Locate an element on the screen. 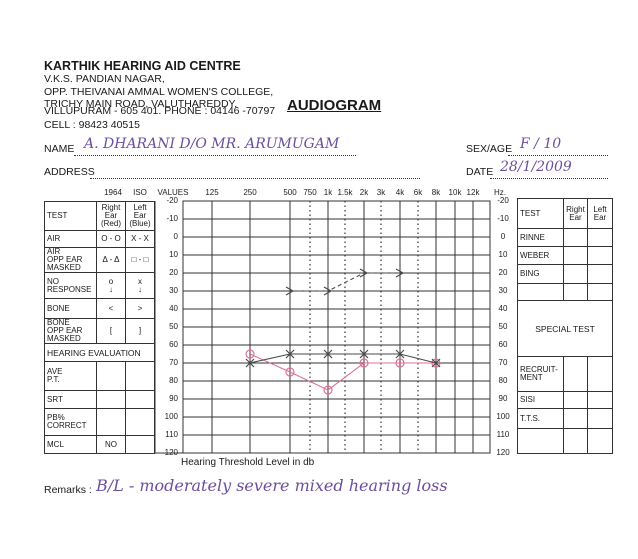  y-tick-label-right: 90 is located at coordinates (503, 398).